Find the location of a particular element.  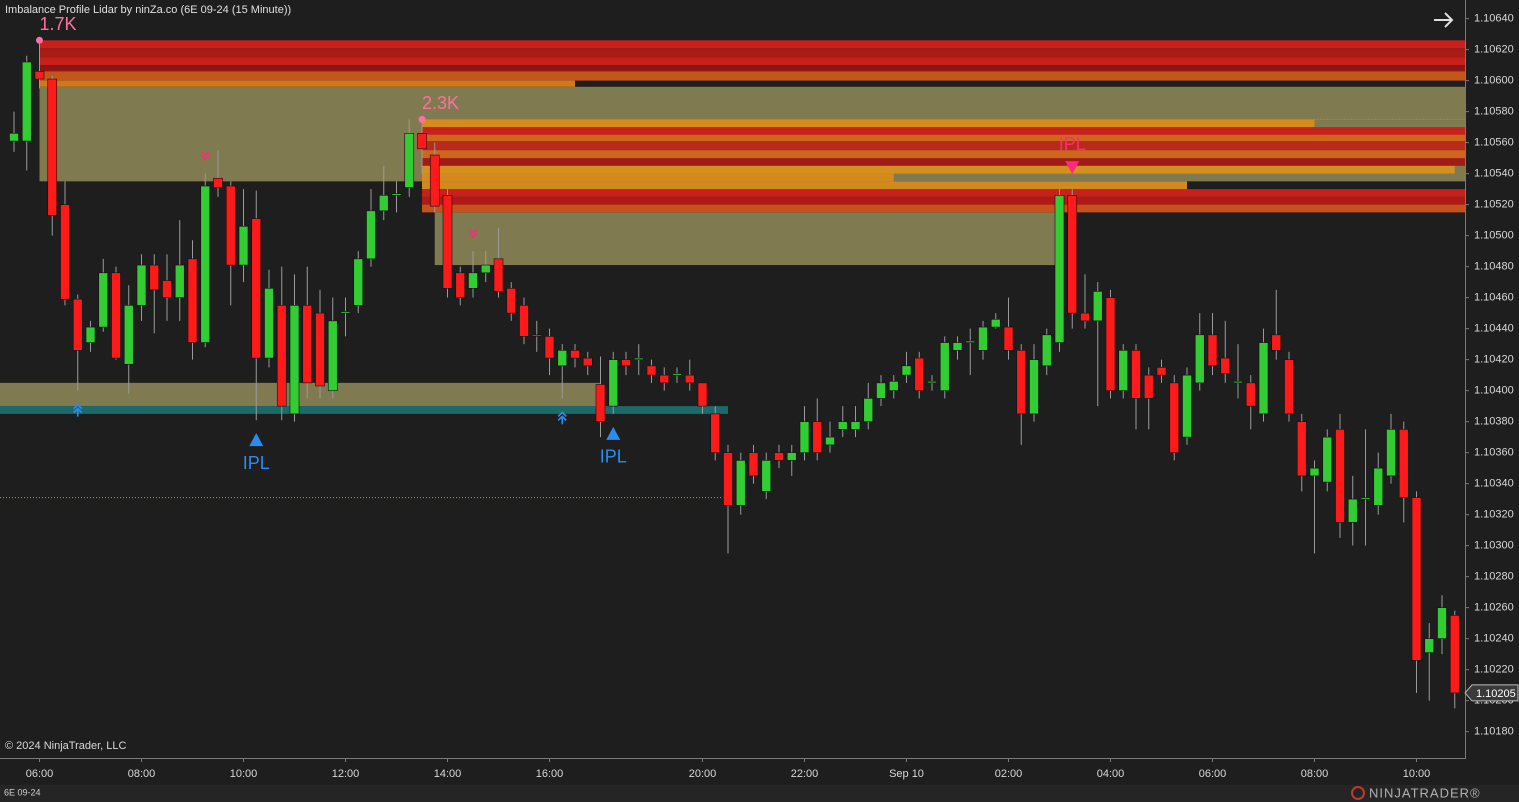

y-tick-label: 1.10420 is located at coordinates (1494, 360).